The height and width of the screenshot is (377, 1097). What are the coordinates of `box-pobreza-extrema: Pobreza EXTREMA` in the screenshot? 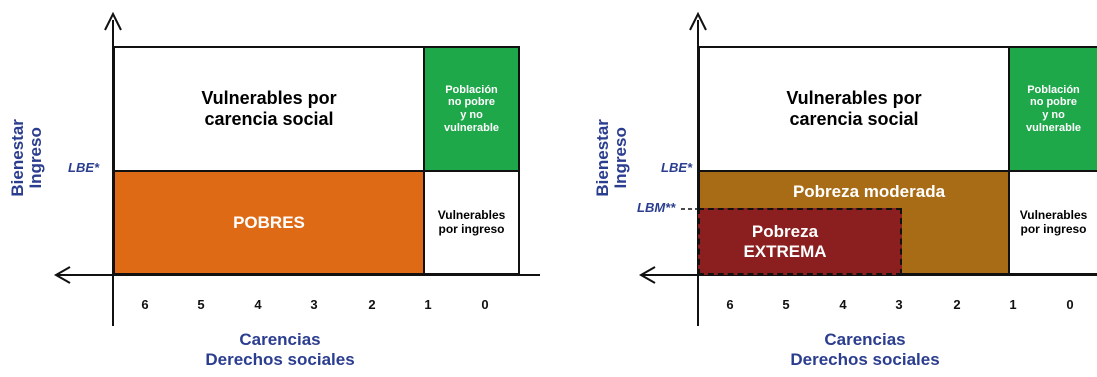 It's located at (800, 241).